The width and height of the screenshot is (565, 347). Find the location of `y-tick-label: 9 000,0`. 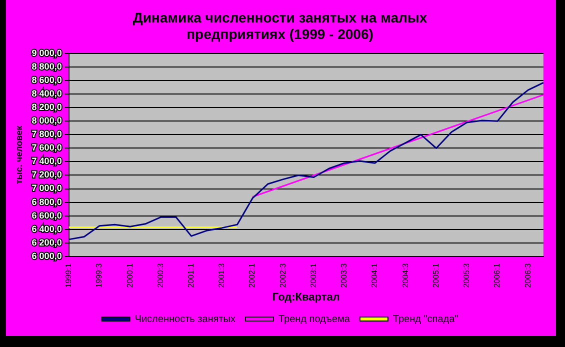

y-tick-label: 9 000,0 is located at coordinates (47, 53).